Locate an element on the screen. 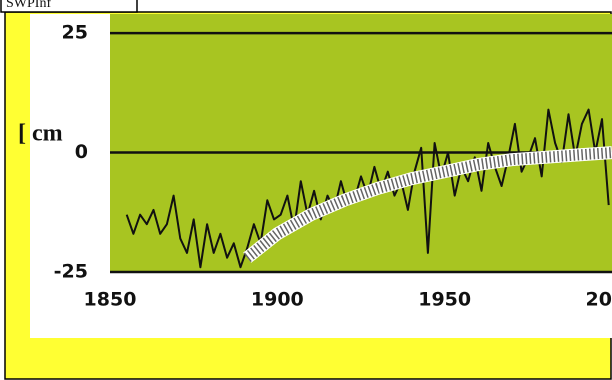  tab is located at coordinates (69, 6).